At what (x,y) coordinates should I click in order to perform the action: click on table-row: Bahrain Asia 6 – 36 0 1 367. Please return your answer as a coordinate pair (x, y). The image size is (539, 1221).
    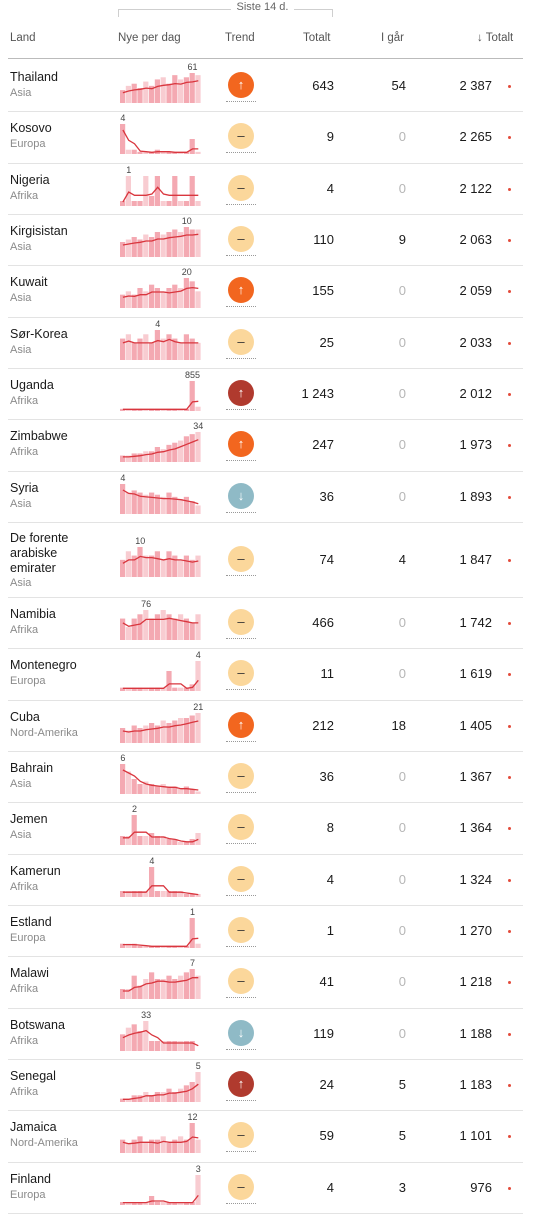
    Looking at the image, I should click on (265, 777).